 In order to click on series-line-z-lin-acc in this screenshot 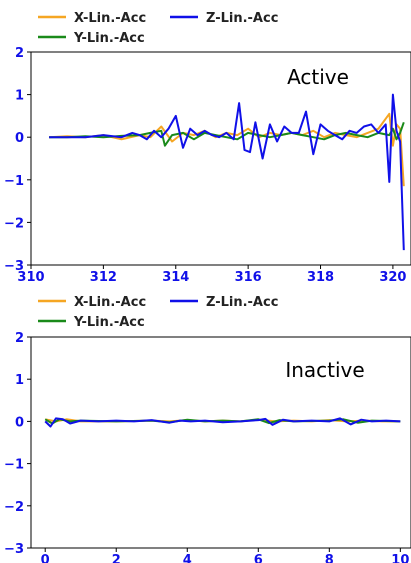, I will do `click(222, 422)`.